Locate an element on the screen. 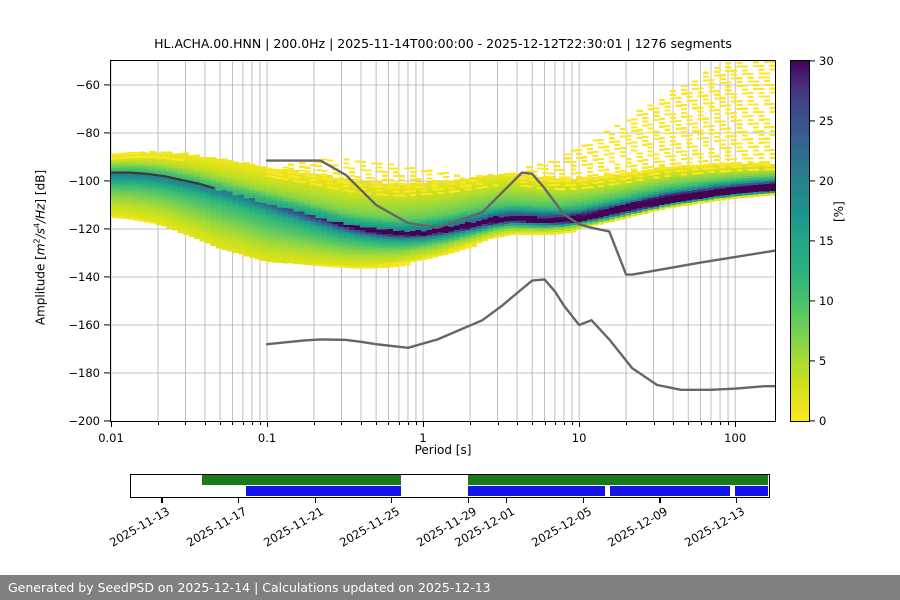 The width and height of the screenshot is (900, 600). y-tick-label: −160 is located at coordinates (84, 325).